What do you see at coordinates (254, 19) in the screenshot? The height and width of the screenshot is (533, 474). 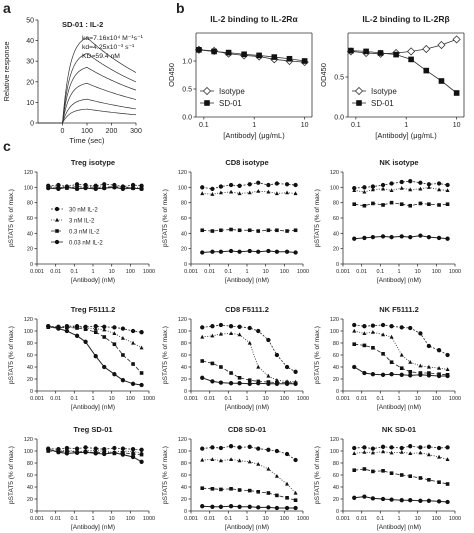 I see `chart-title: IL-2 binding to IL-2Rα` at bounding box center [254, 19].